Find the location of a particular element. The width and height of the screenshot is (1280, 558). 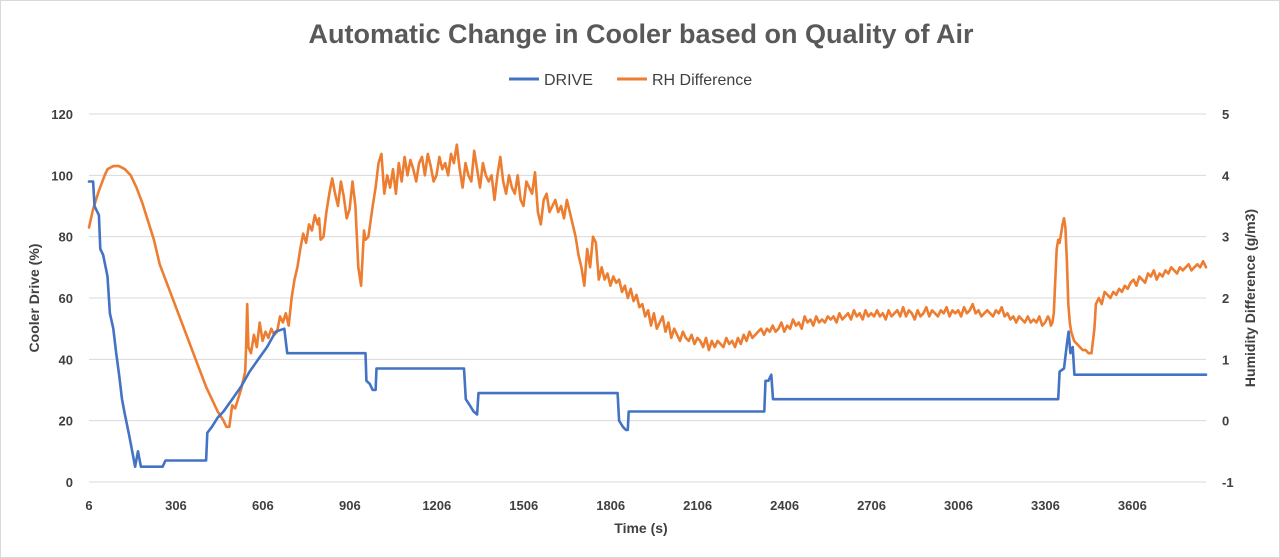

right-axis-ticks: -1 0 1 2 3 4 5 is located at coordinates (1228, 298).